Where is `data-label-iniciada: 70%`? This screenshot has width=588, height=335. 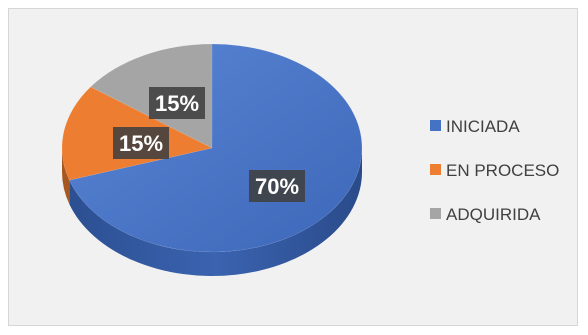
data-label-iniciada: 70% is located at coordinates (277, 186).